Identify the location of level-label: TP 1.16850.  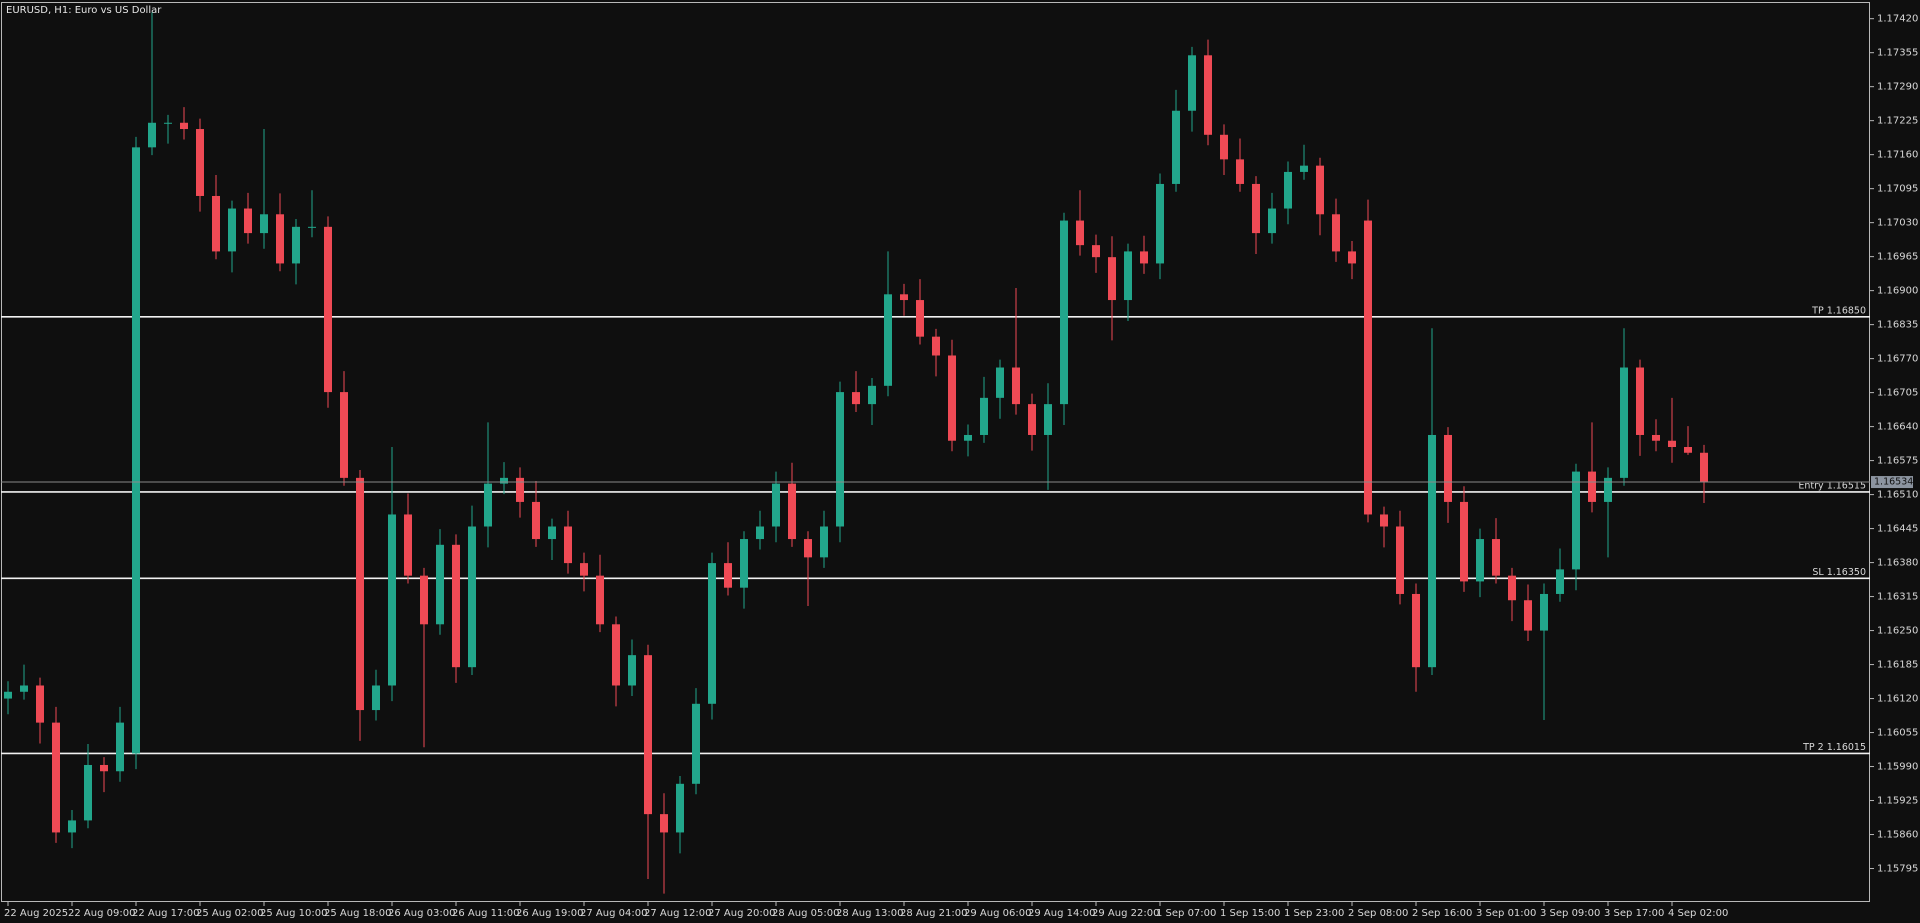
(1838, 310).